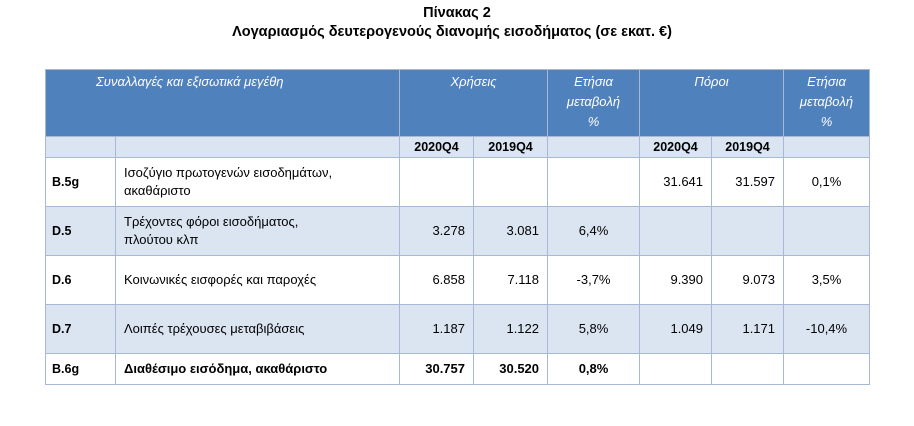 The width and height of the screenshot is (914, 426). What do you see at coordinates (473, 103) in the screenshot?
I see `header-uses: Χρήσεις` at bounding box center [473, 103].